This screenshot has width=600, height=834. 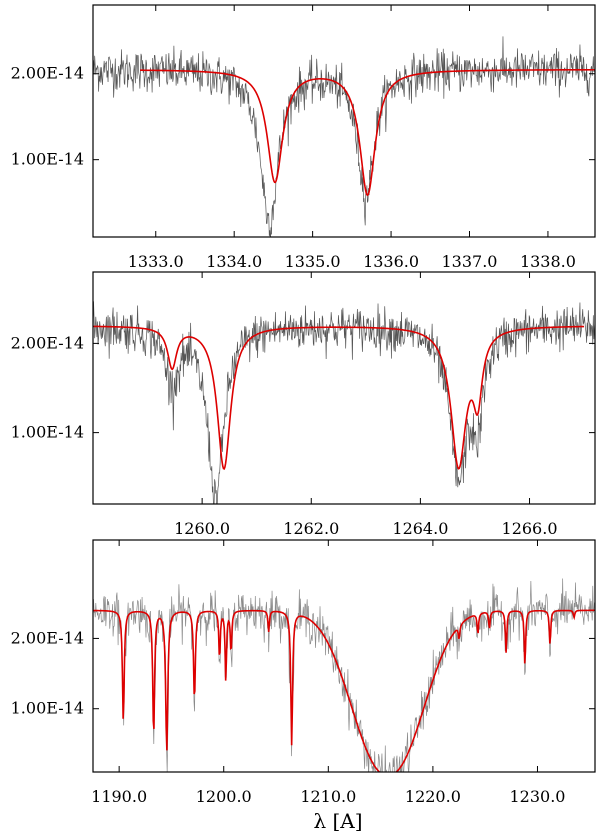 What do you see at coordinates (313, 261) in the screenshot?
I see `x-tick-label: 1335.0` at bounding box center [313, 261].